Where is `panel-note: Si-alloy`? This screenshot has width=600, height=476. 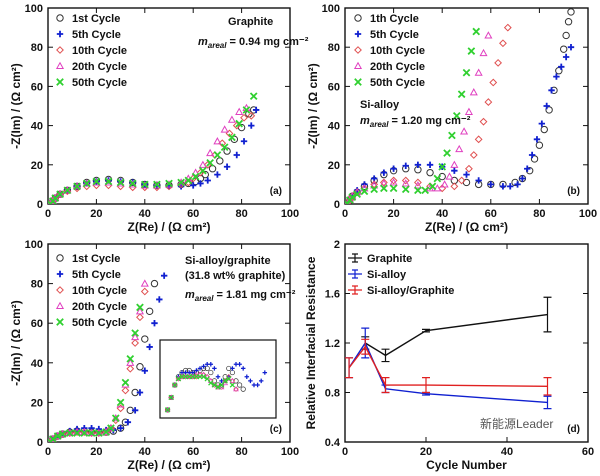
panel-note: Si-alloy is located at coordinates (380, 105).